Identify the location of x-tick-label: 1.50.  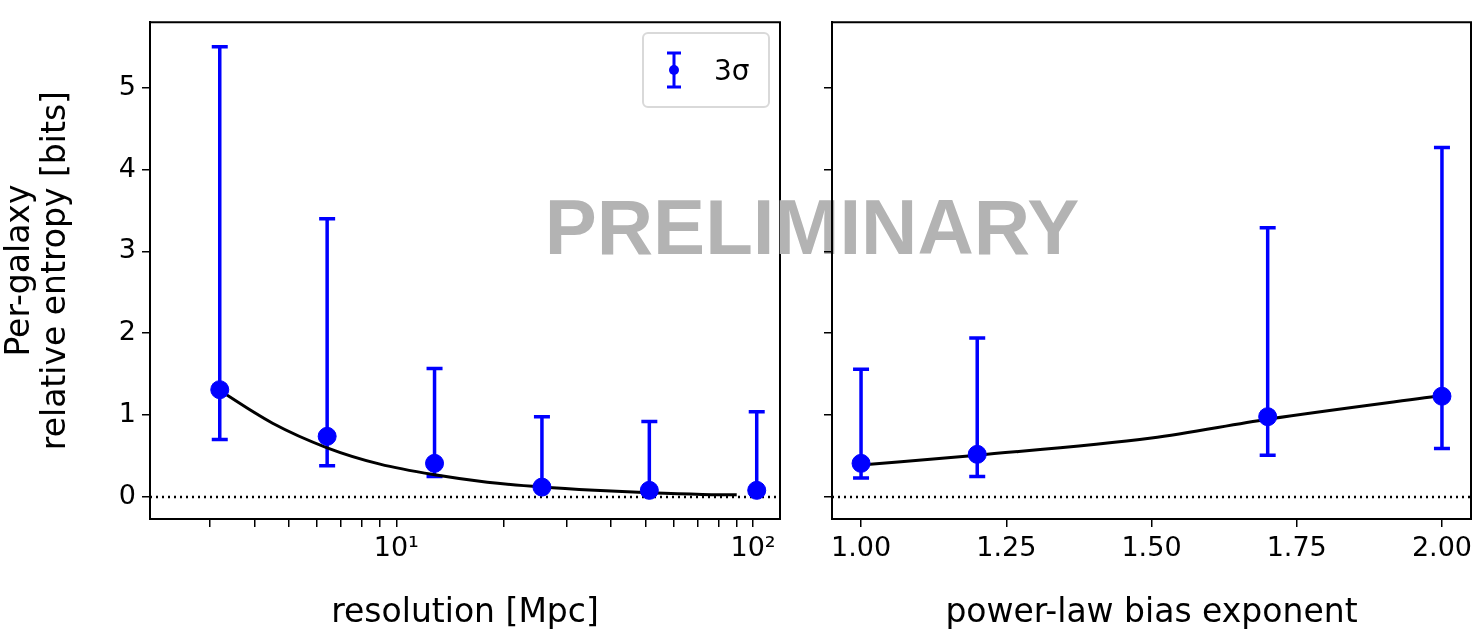
(1151, 547).